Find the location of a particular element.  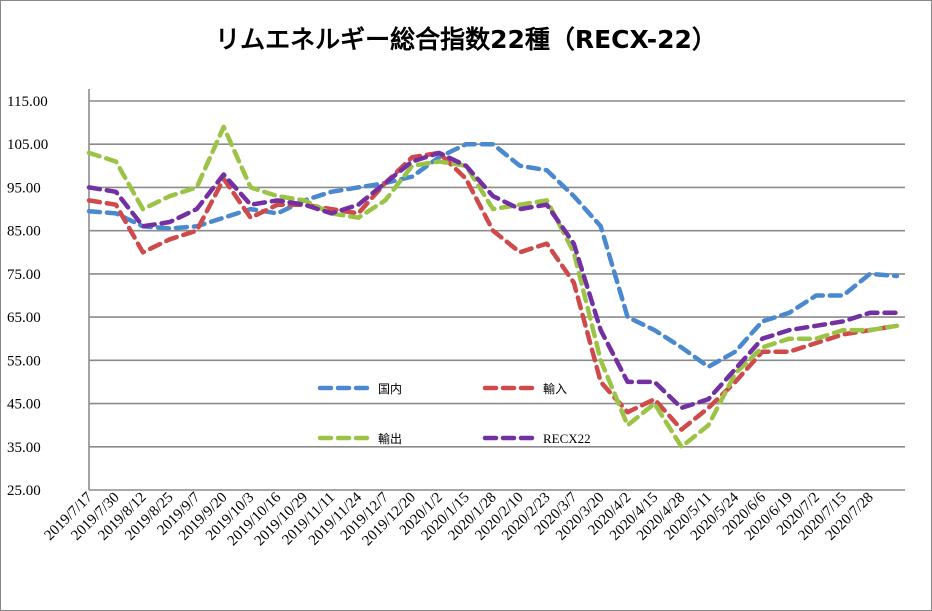

y-tick-label: 75.00 is located at coordinates (24, 275).